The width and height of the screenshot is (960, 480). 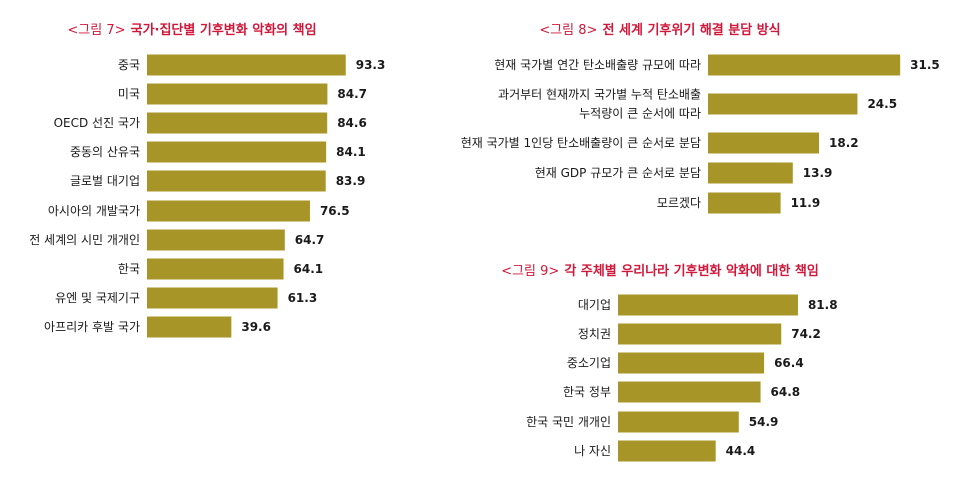 What do you see at coordinates (97, 298) in the screenshot?
I see `category-label: 유엔 및 국제기구` at bounding box center [97, 298].